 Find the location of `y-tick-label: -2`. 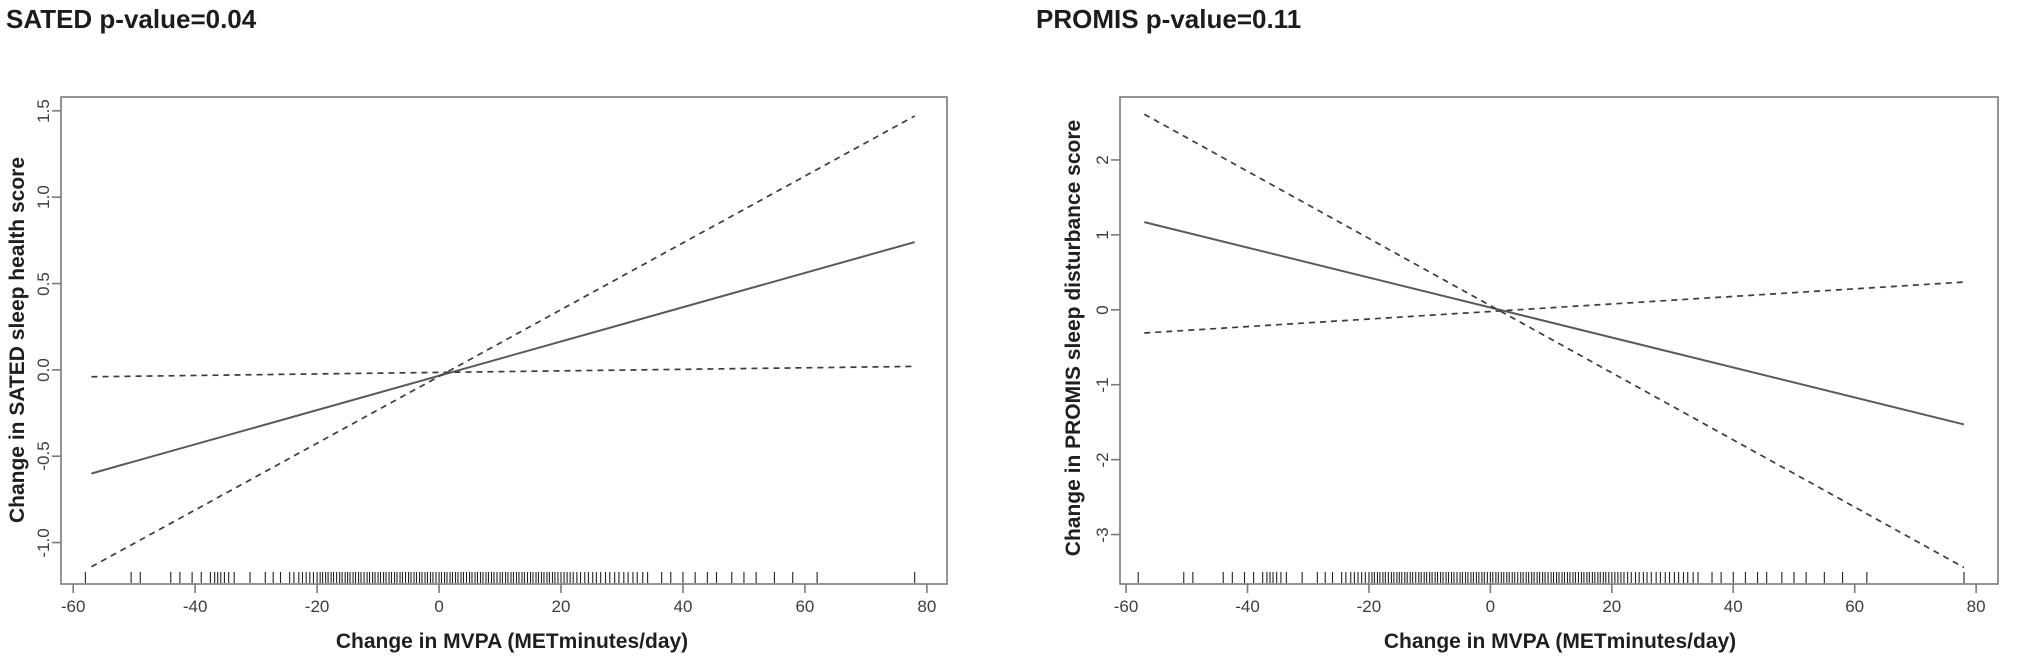

y-tick-label: -2 is located at coordinates (1102, 460).